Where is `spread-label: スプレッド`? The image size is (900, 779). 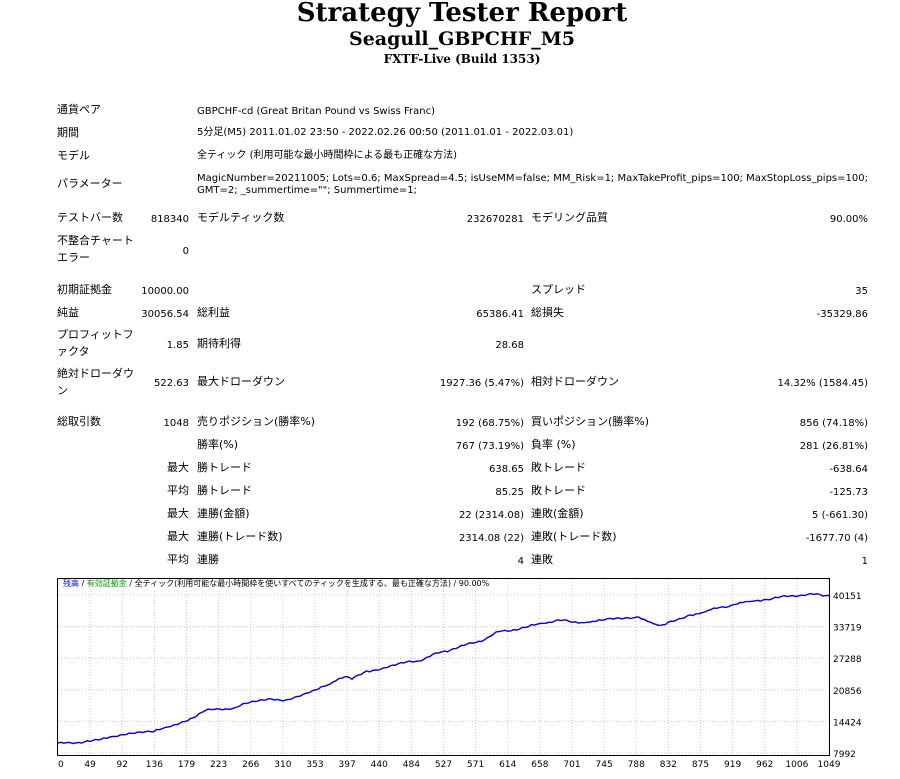 spread-label: スプレッド is located at coordinates (558, 289).